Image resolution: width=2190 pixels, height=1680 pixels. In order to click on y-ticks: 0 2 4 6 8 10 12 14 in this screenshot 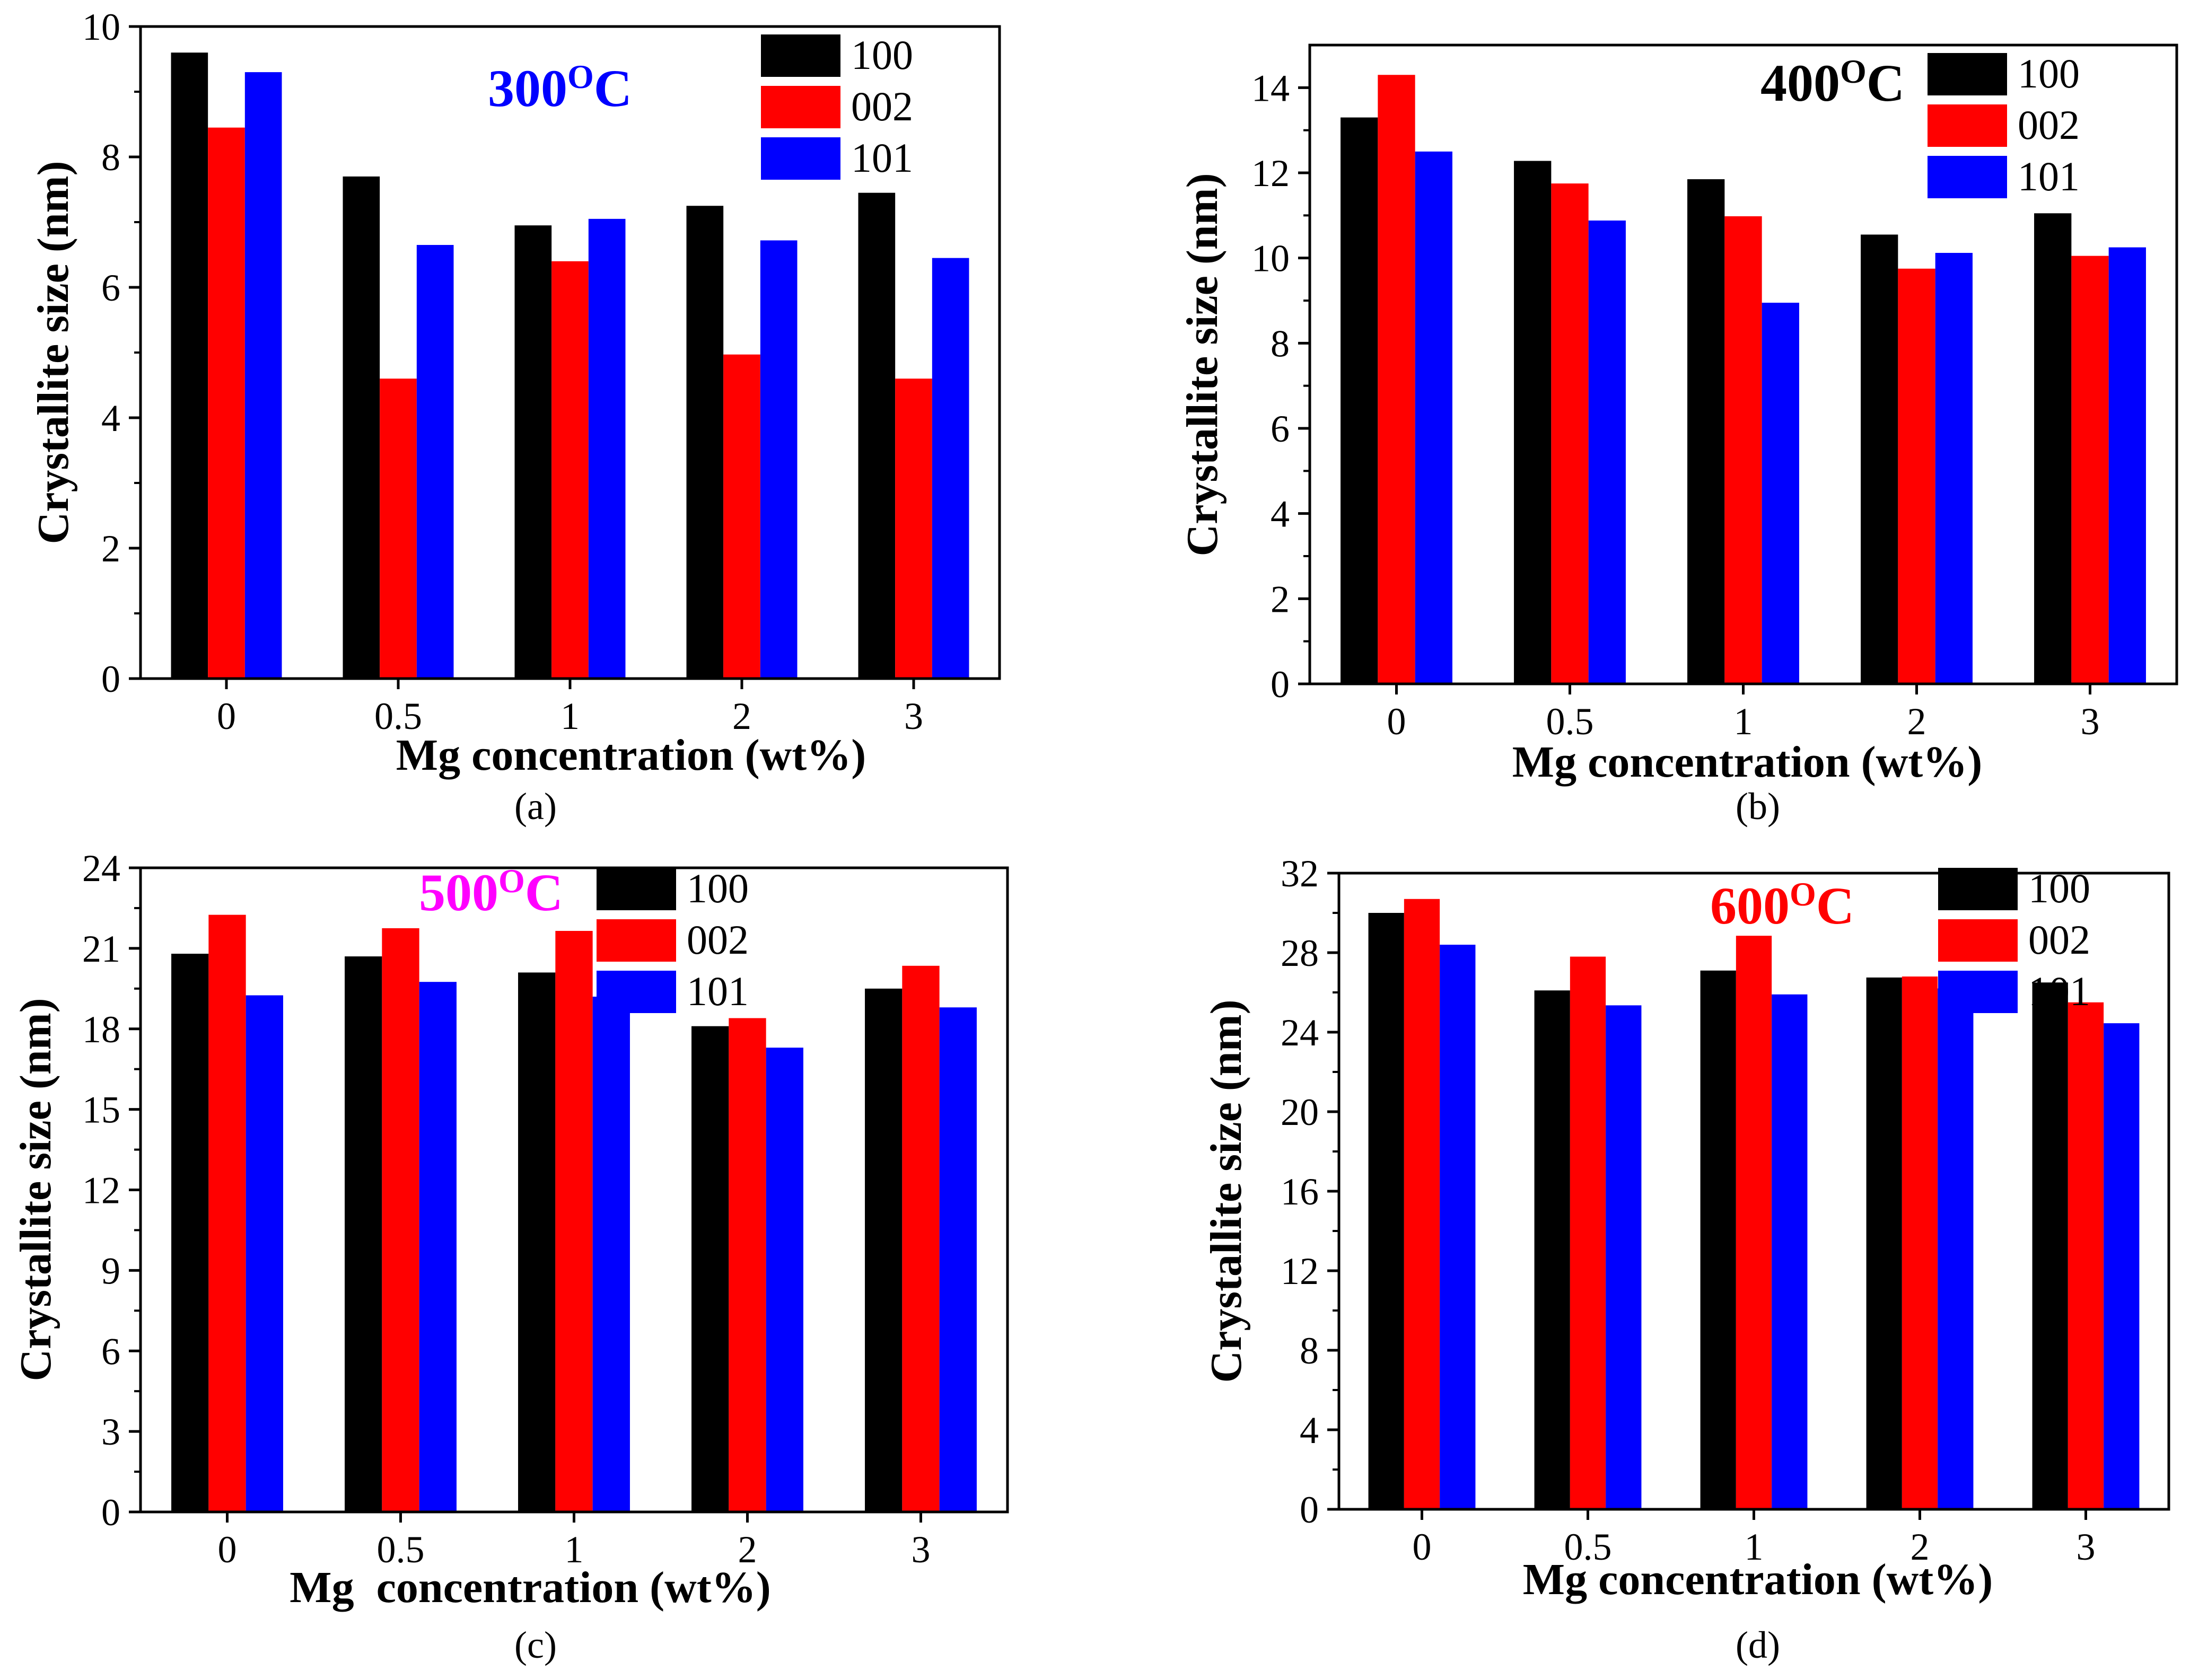, I will do `click(1280, 386)`.